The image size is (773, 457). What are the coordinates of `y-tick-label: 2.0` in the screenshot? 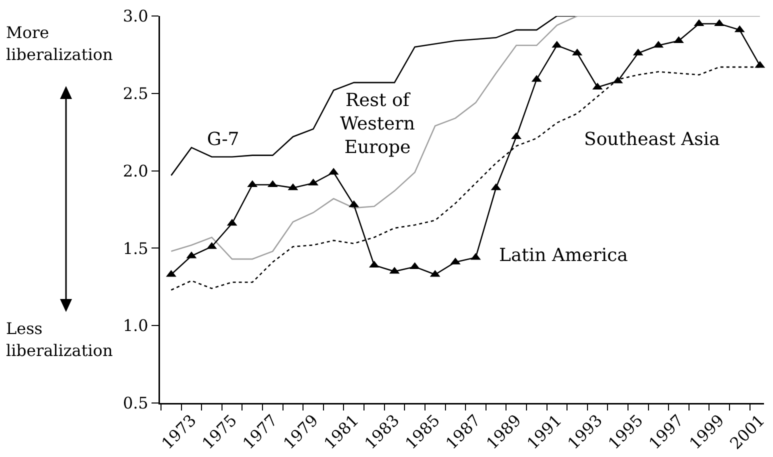 It's located at (135, 170).